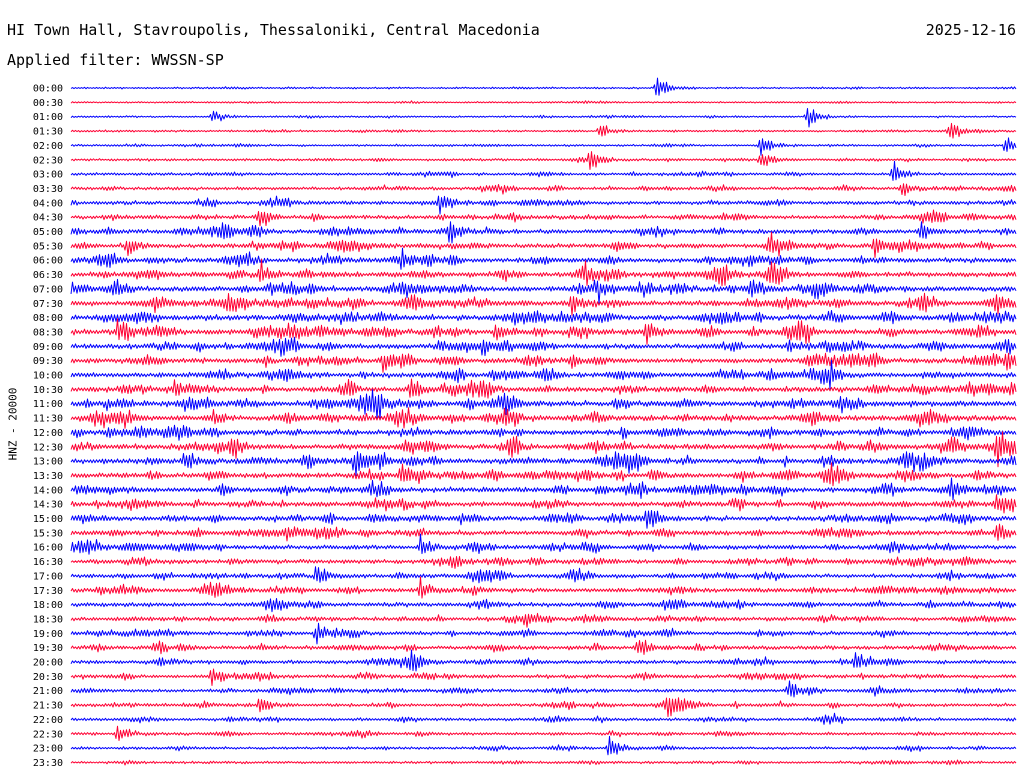 The image size is (1024, 780). What do you see at coordinates (48, 404) in the screenshot?
I see `row-label: 11:00` at bounding box center [48, 404].